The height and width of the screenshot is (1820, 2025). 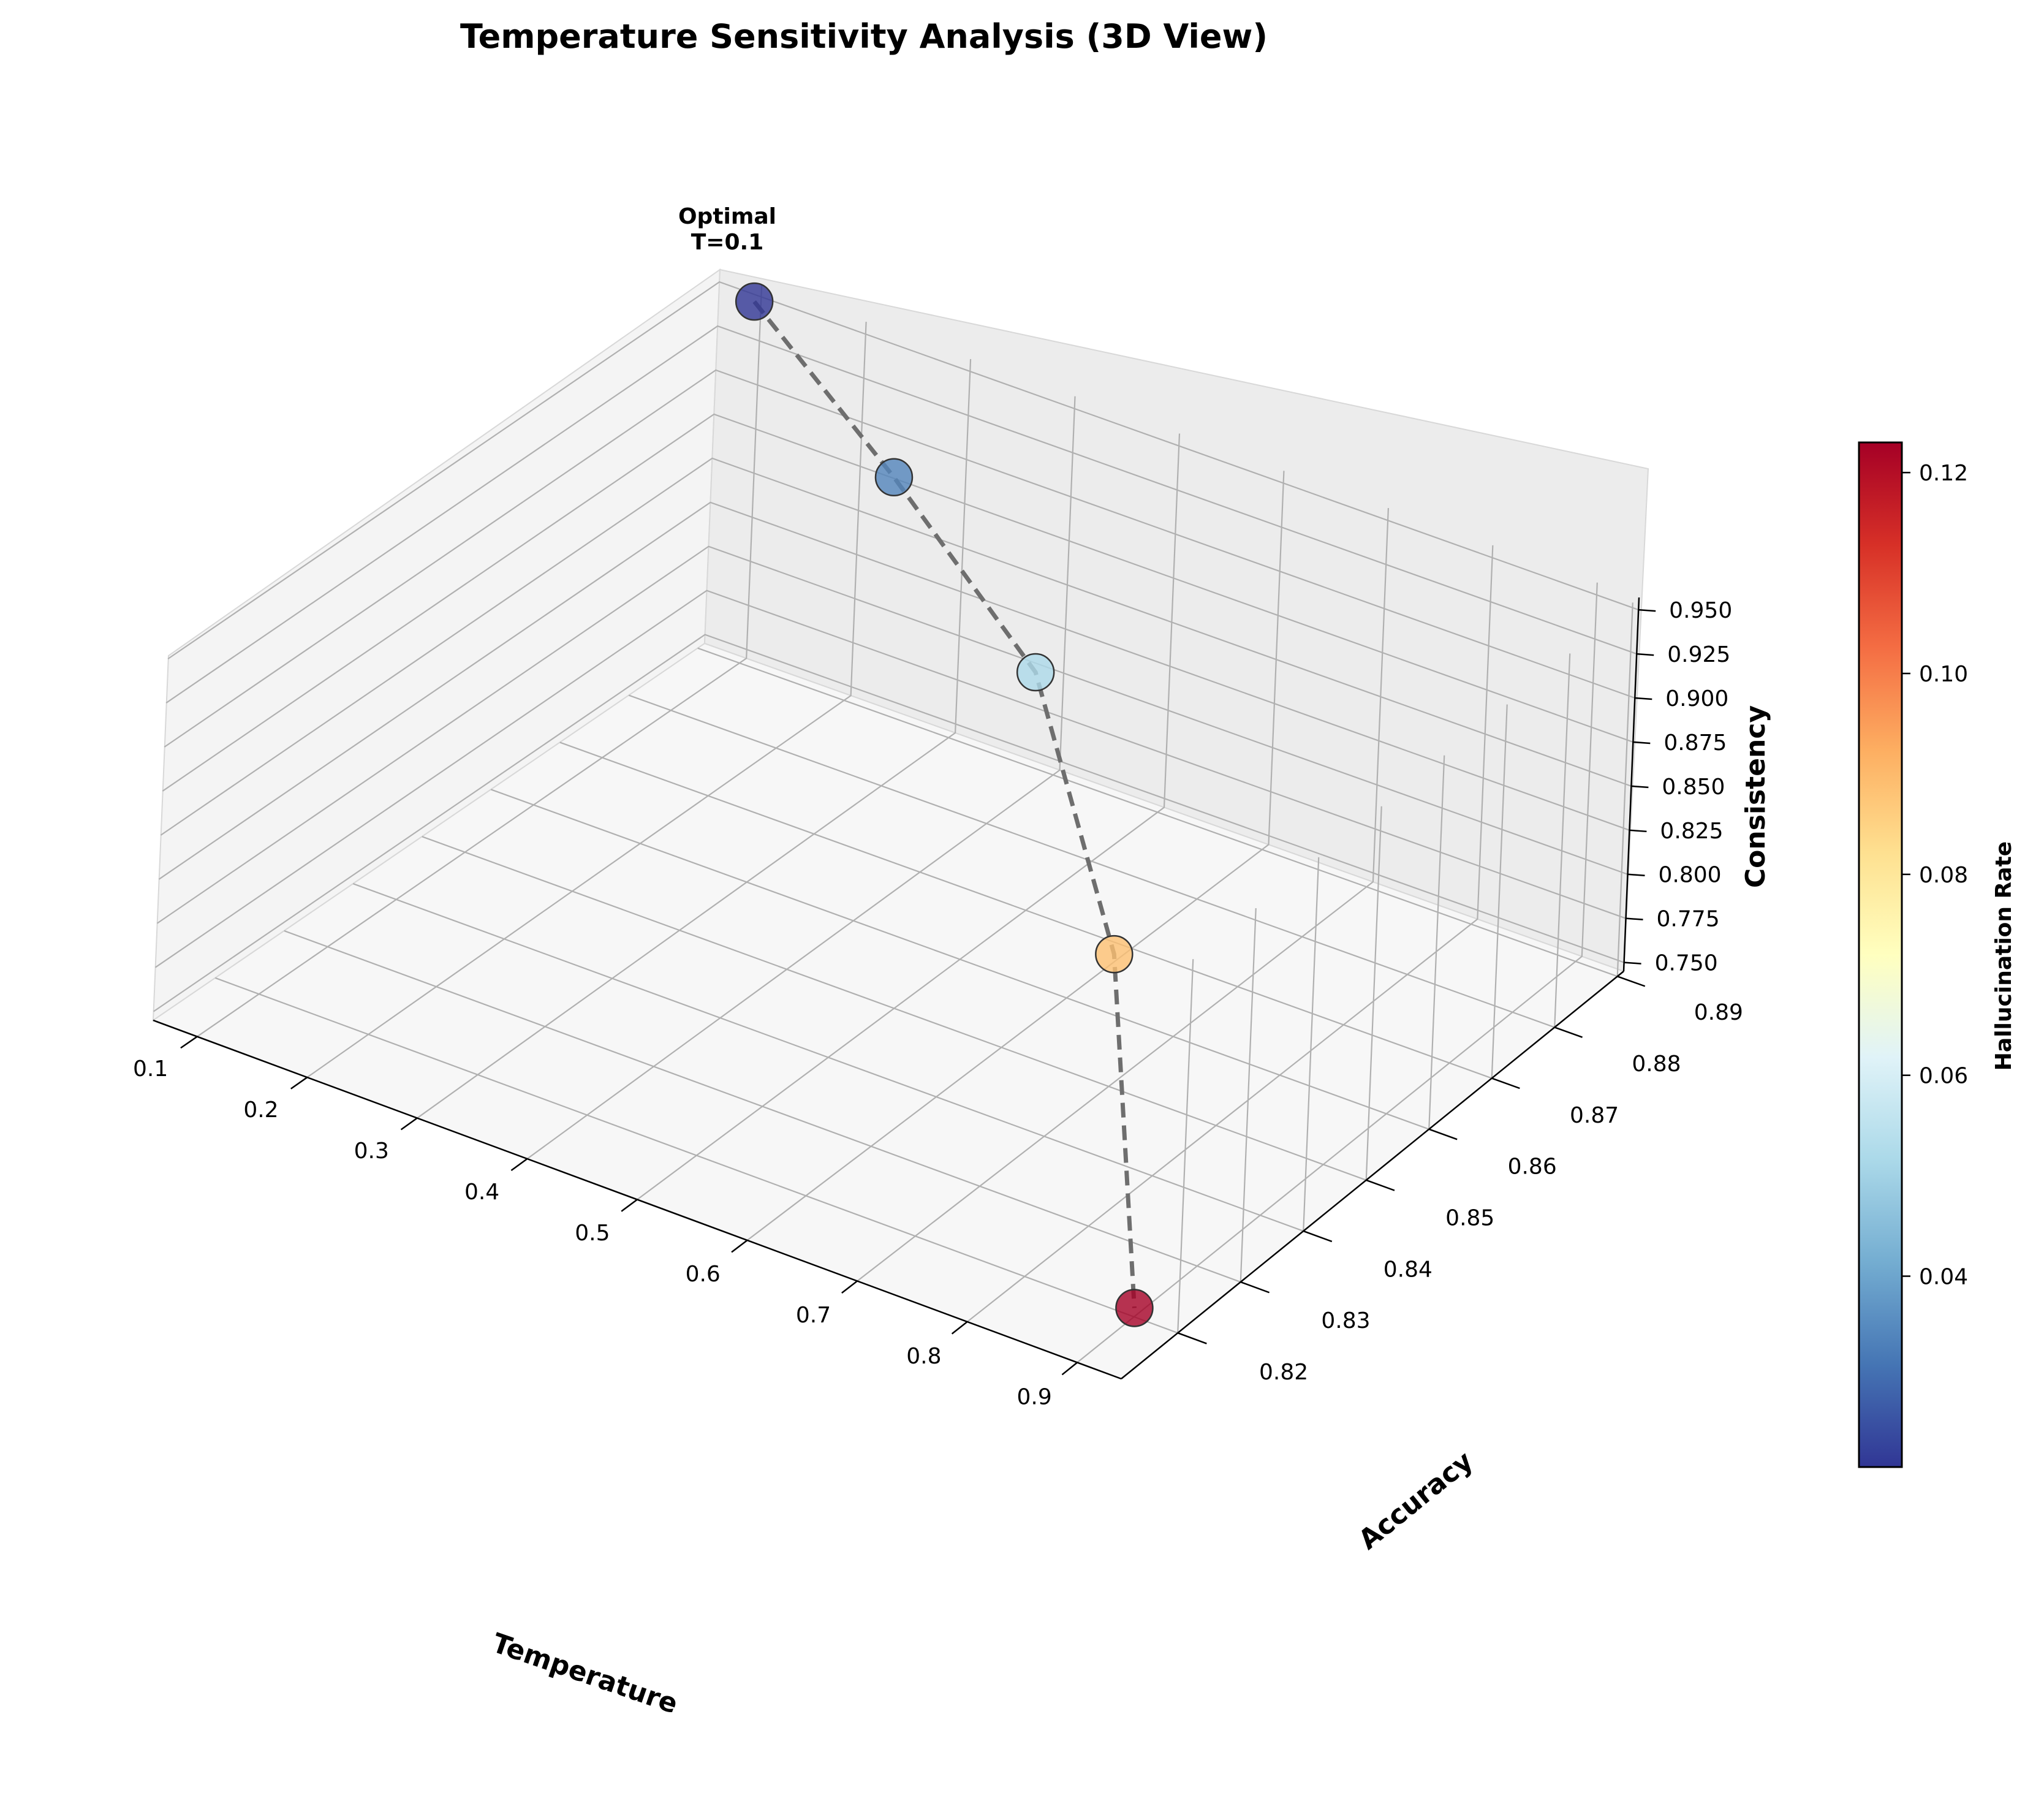 What do you see at coordinates (592, 1233) in the screenshot?
I see `x-tick-label: 0.5` at bounding box center [592, 1233].